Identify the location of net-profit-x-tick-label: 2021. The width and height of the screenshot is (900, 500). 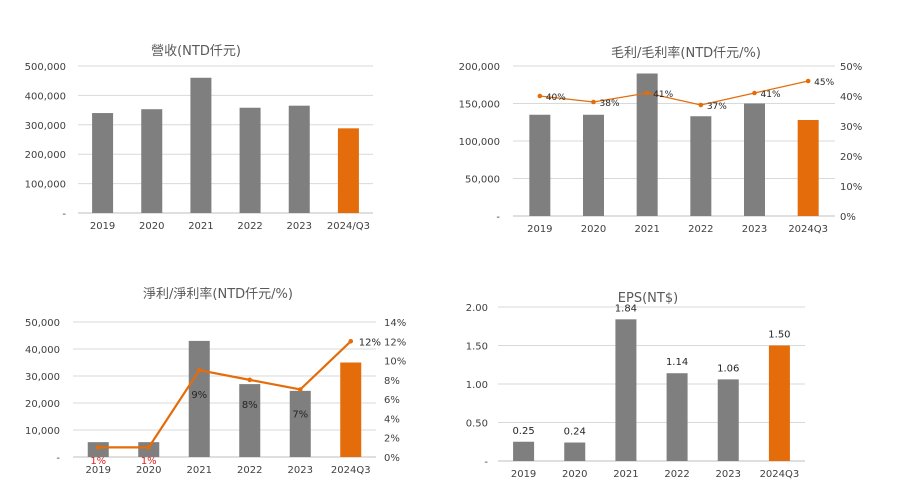
(199, 470).